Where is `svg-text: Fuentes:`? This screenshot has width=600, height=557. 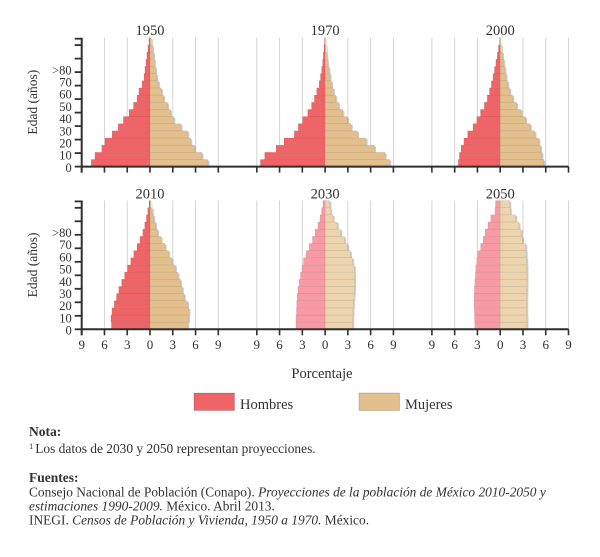
svg-text: Fuentes: is located at coordinates (54, 477).